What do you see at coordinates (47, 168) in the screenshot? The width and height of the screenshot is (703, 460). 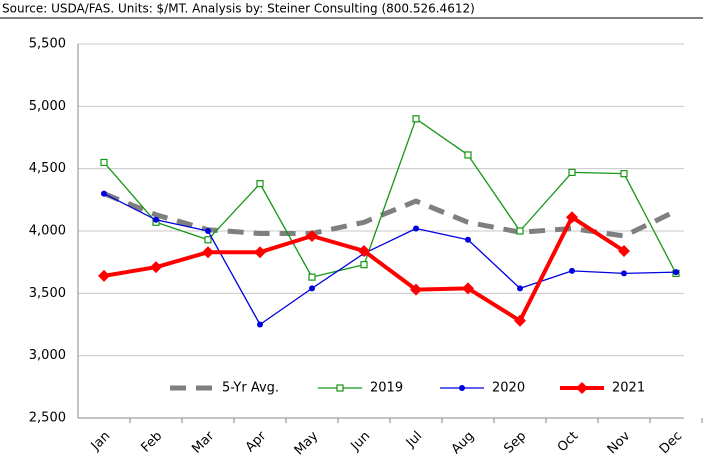 I see `y-tick-label: 4,500` at bounding box center [47, 168].